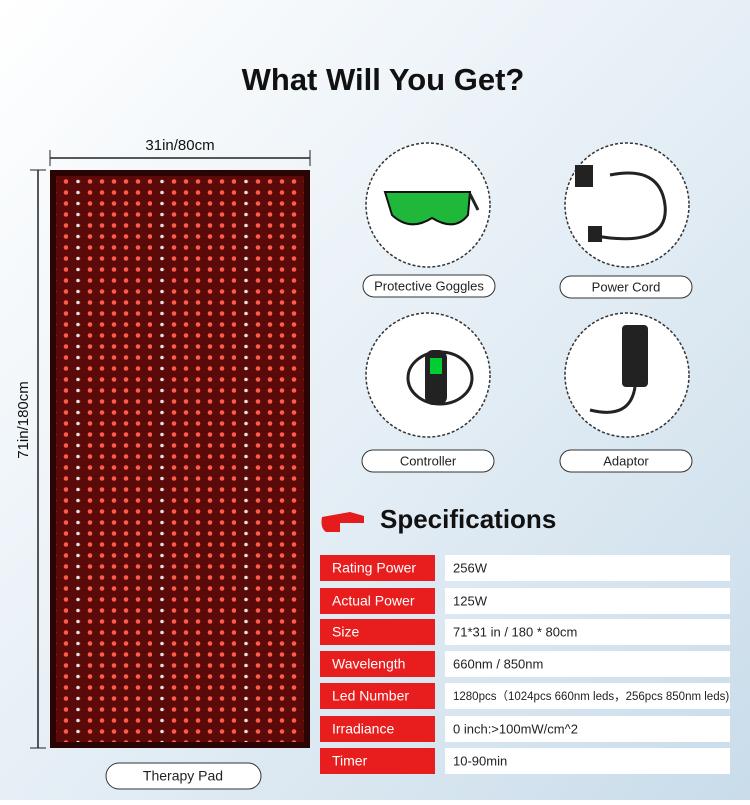 The height and width of the screenshot is (805, 750). I want to click on width-label: 31in/80cm, so click(179, 145).